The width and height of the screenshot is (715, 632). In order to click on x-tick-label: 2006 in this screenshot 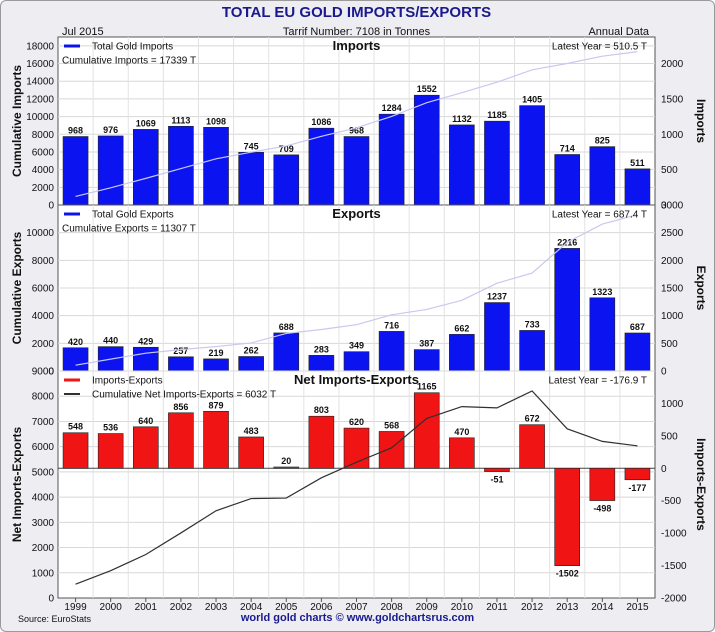, I will do `click(321, 607)`.